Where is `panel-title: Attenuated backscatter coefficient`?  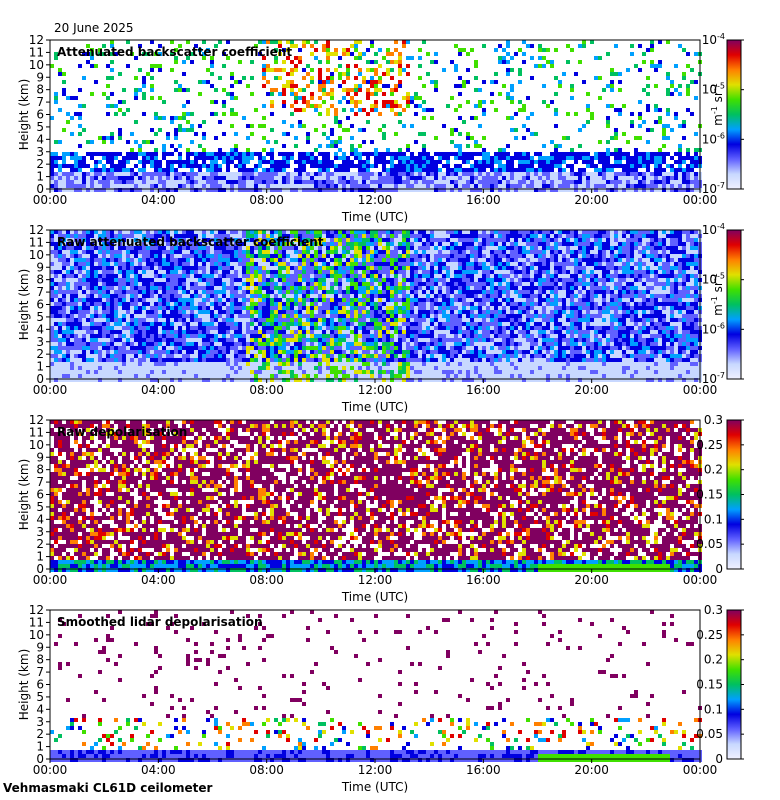
panel-title: Attenuated backscatter coefficient is located at coordinates (174, 52).